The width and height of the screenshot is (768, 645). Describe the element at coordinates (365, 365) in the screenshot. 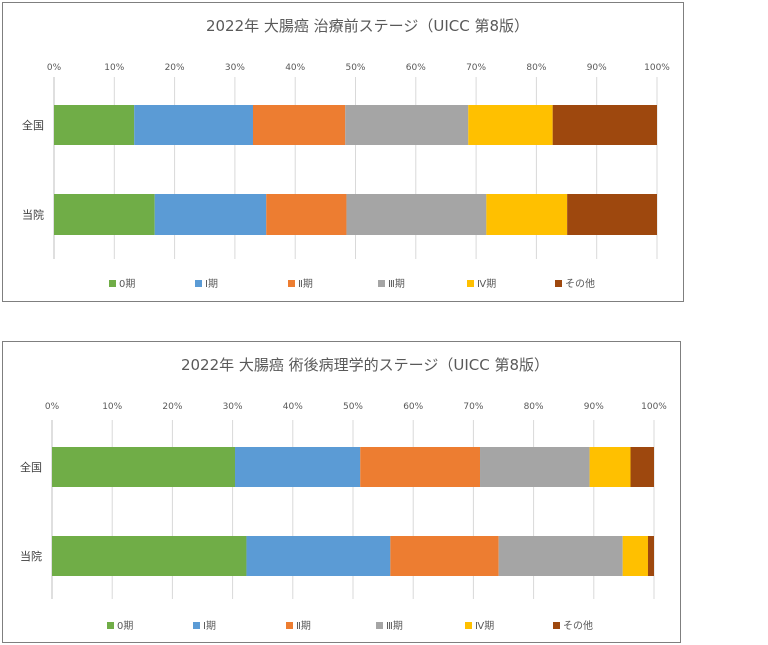

I see `chart-title: 2022年 大腸癌 術後病理学的ステージ（UICC 第8版）` at that location.